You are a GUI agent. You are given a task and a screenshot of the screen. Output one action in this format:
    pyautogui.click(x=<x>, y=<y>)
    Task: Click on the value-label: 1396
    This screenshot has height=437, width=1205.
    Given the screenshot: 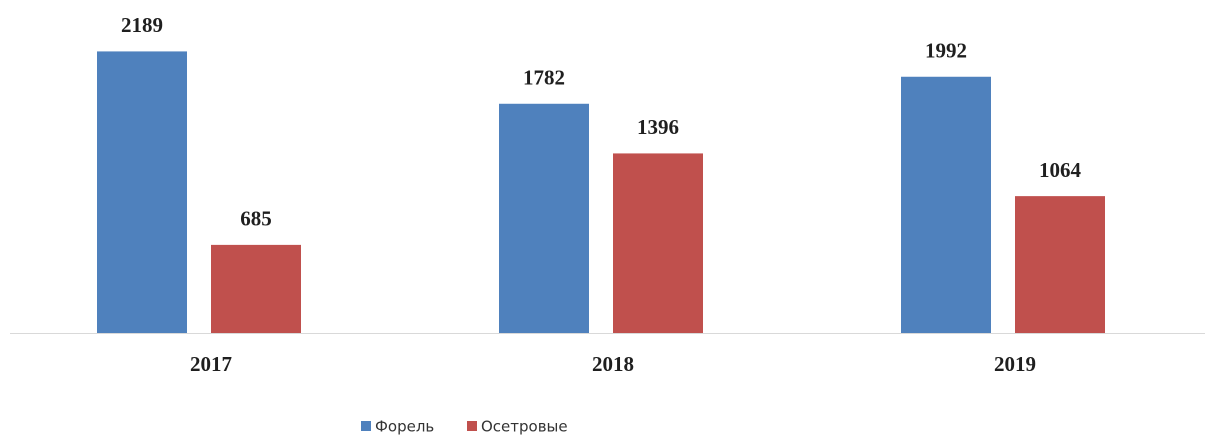 What is the action you would take?
    pyautogui.click(x=658, y=127)
    